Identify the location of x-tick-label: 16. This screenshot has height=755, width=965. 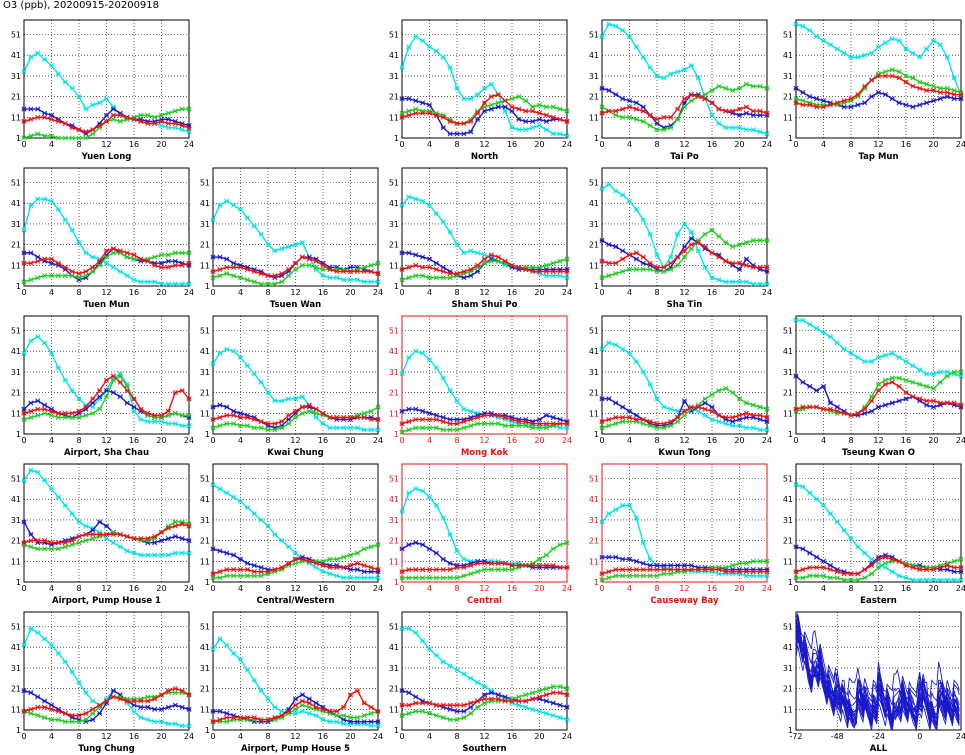
(906, 588).